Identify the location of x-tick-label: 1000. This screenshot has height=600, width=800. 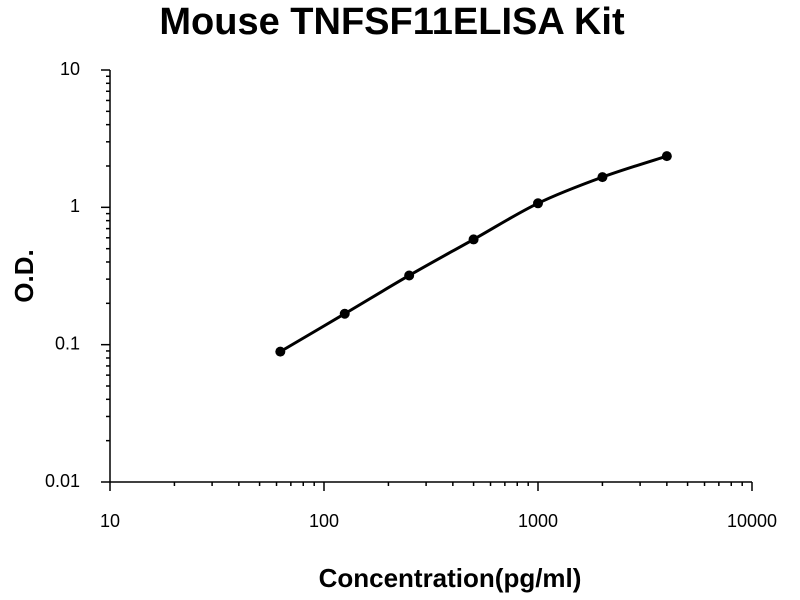
(538, 521).